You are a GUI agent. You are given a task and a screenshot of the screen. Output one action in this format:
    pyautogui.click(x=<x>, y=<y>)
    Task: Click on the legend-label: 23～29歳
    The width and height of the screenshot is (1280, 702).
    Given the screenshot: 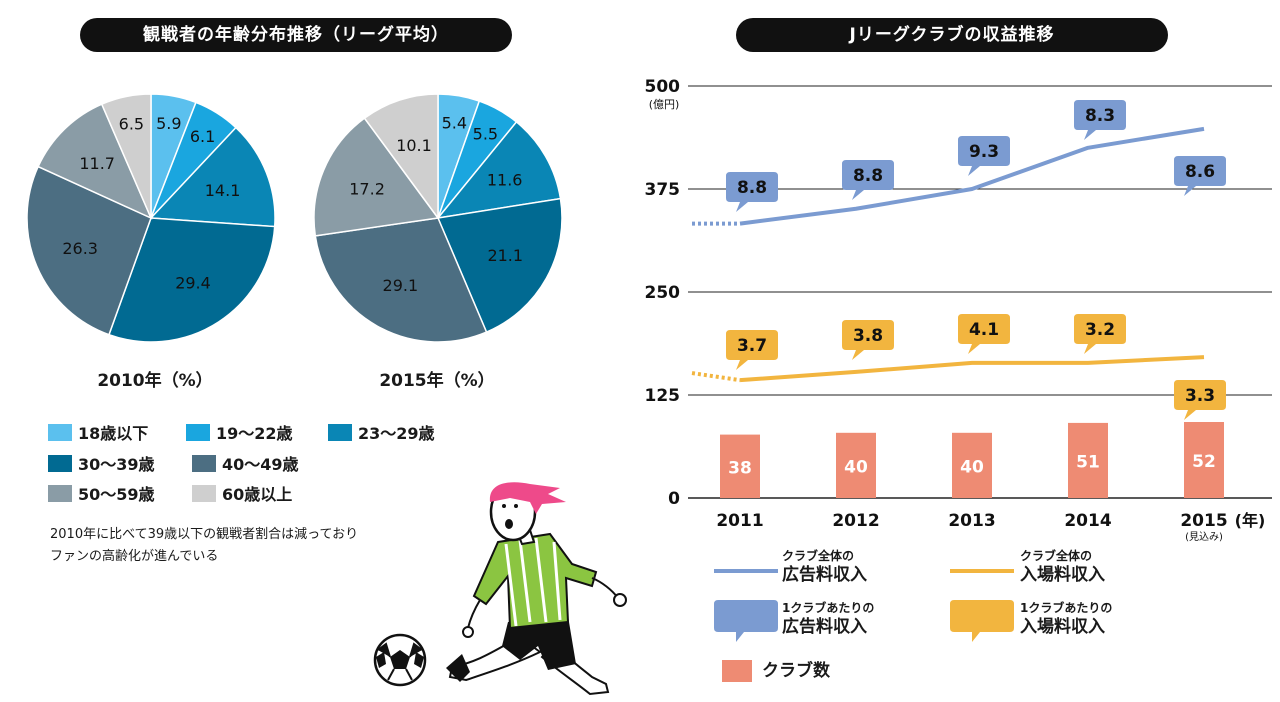 What is the action you would take?
    pyautogui.click(x=396, y=433)
    